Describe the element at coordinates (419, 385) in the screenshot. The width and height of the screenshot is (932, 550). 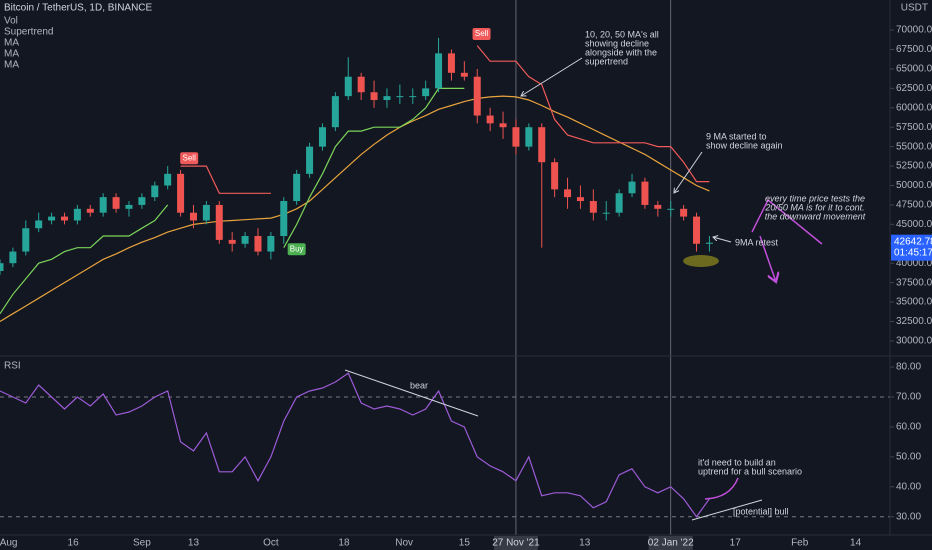
I see `annotation: bear` at that location.